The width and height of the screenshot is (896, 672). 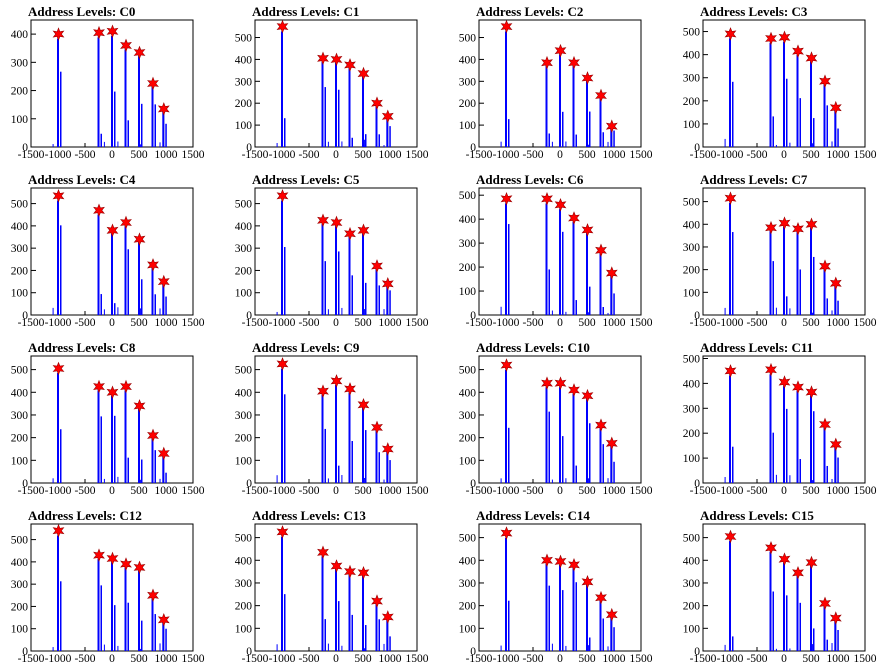 What do you see at coordinates (166, 155) in the screenshot?
I see `x-tick-label: 1000` at bounding box center [166, 155].